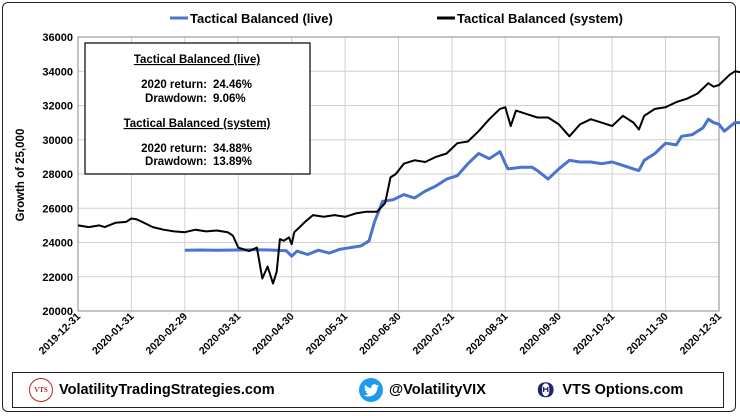 The width and height of the screenshot is (740, 416). Describe the element at coordinates (57, 72) in the screenshot. I see `y-tick-label: 34000` at that location.